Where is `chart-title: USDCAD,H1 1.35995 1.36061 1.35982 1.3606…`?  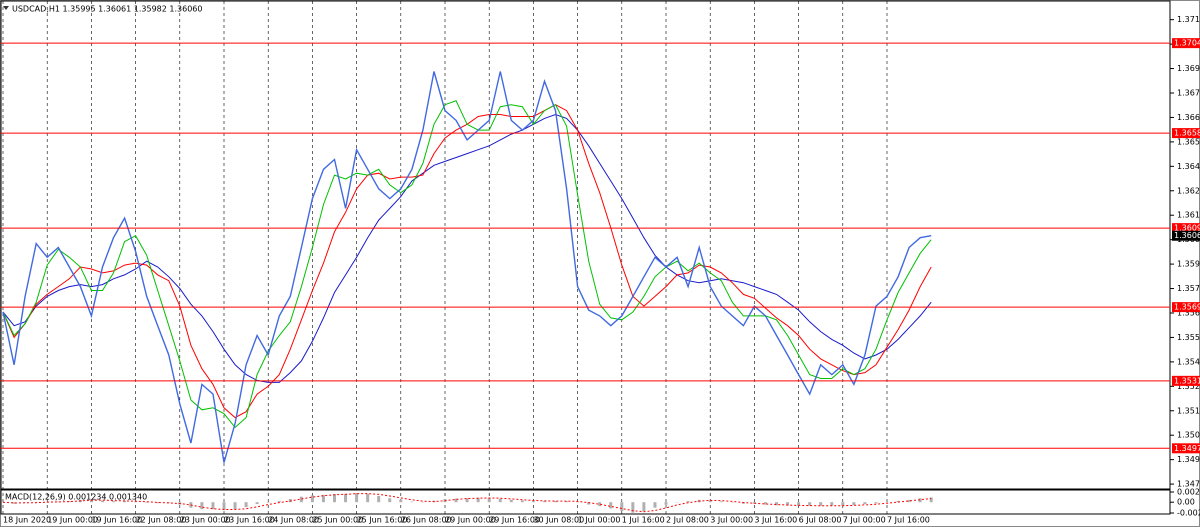 chart-title: USDCAD,H1 1.35995 1.36061 1.35982 1.3606… is located at coordinates (107, 9).